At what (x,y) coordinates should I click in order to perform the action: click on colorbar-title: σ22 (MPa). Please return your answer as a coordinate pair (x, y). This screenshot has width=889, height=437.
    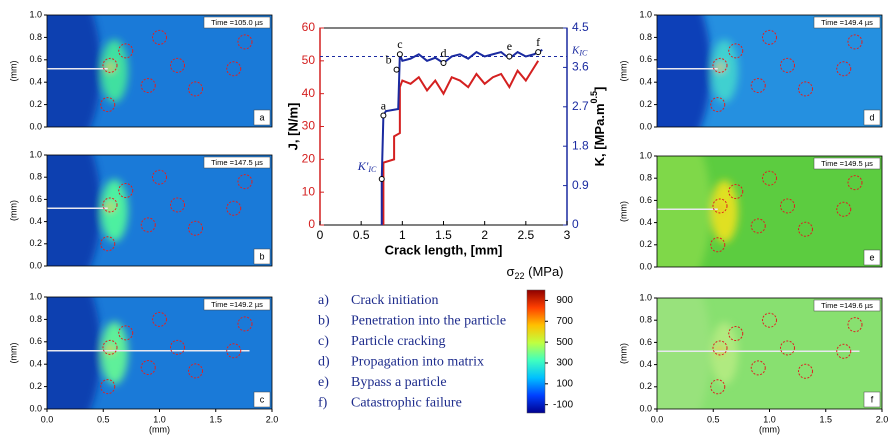
    Looking at the image, I should click on (534, 272).